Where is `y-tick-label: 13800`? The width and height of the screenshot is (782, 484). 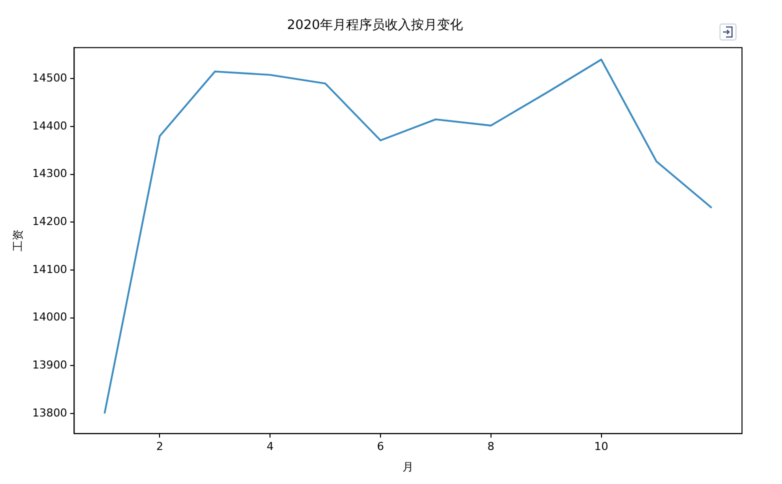
y-tick-label: 13800 is located at coordinates (50, 413).